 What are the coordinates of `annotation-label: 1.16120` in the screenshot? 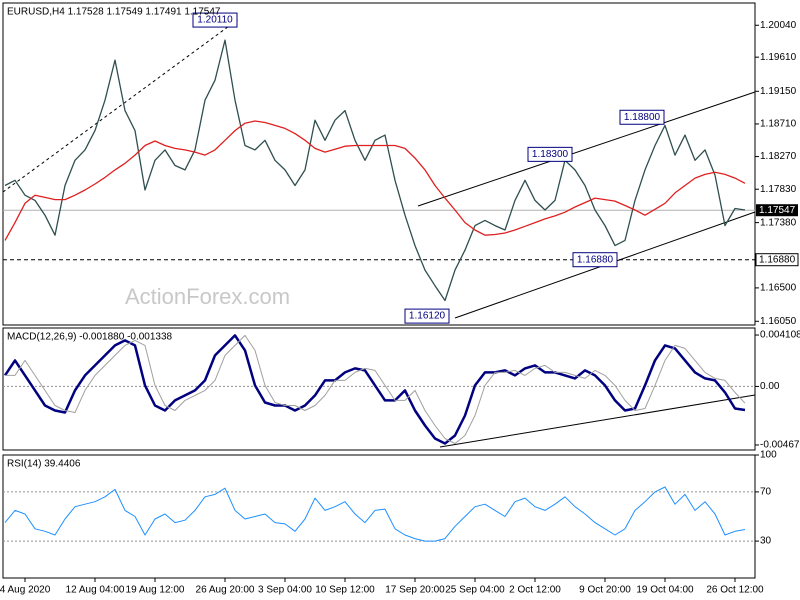 It's located at (427, 316).